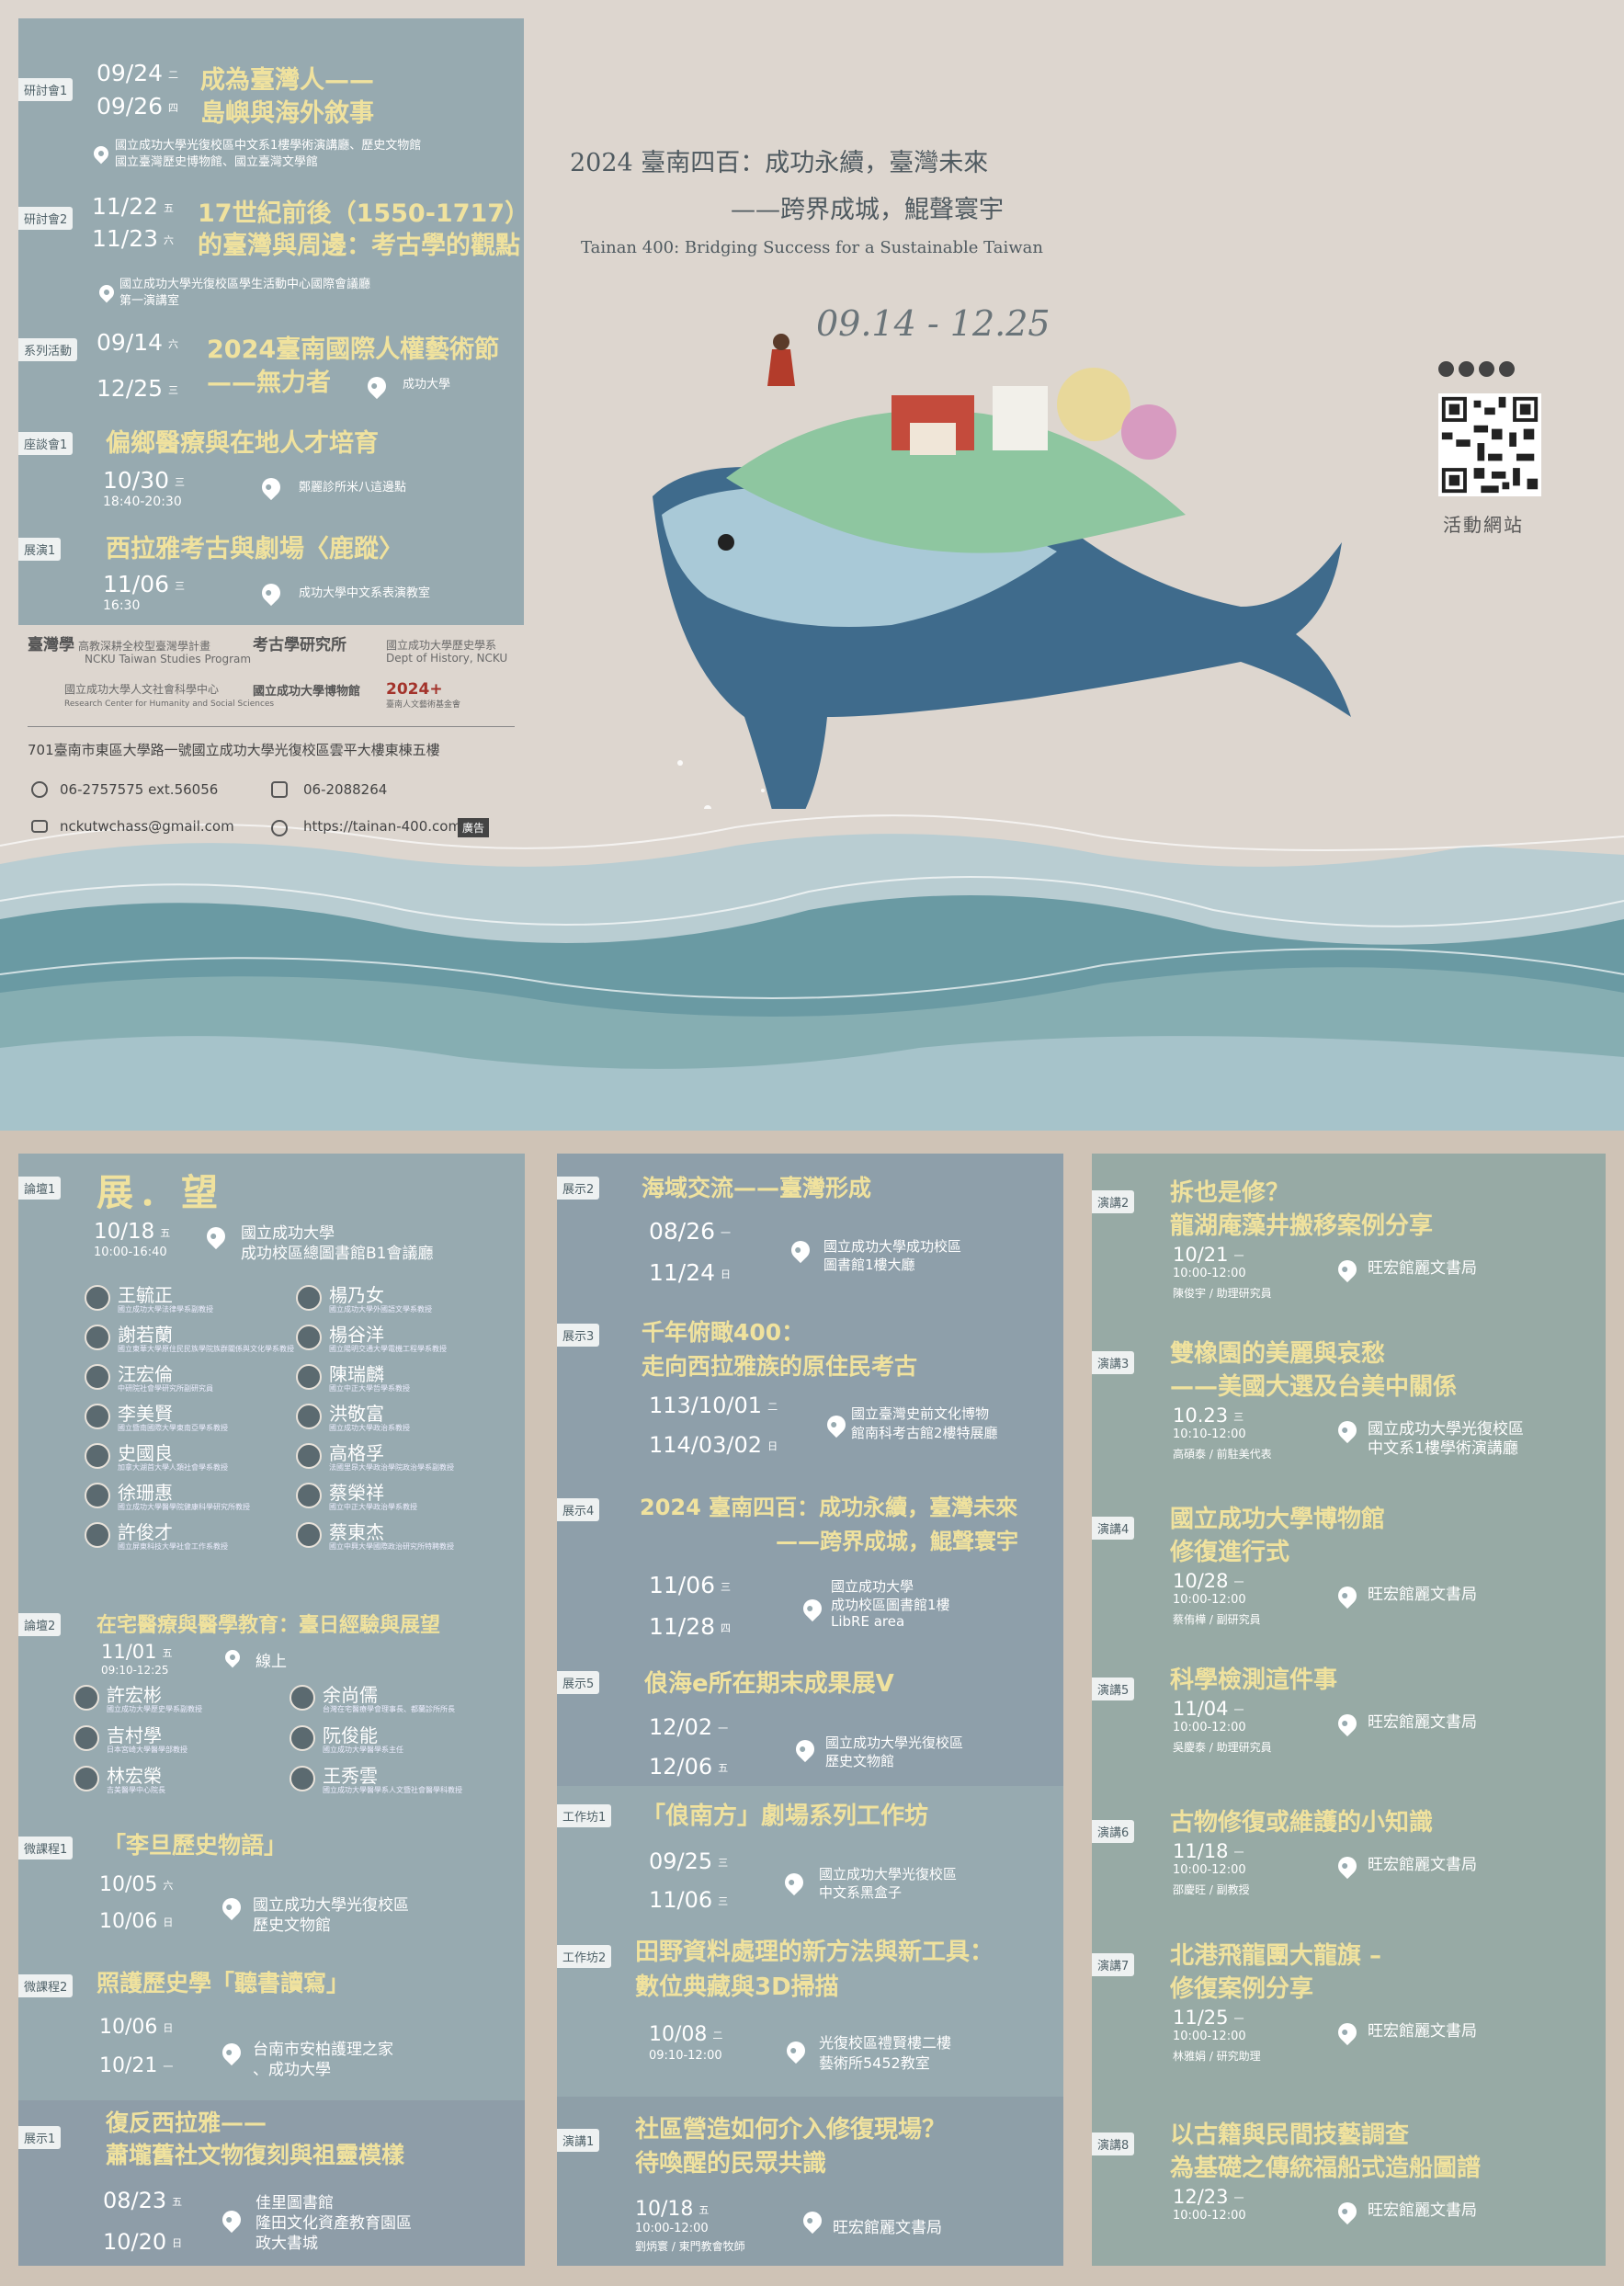 The height and width of the screenshot is (2286, 1624). What do you see at coordinates (1209, 1255) in the screenshot?
I see `event-date: 10/21 一` at bounding box center [1209, 1255].